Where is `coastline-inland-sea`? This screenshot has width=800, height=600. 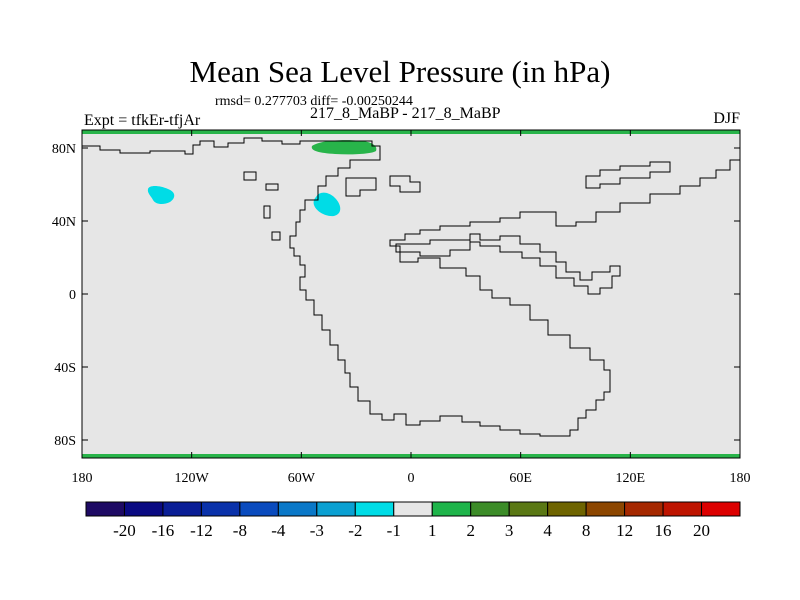 coastline-inland-sea is located at coordinates (433, 248).